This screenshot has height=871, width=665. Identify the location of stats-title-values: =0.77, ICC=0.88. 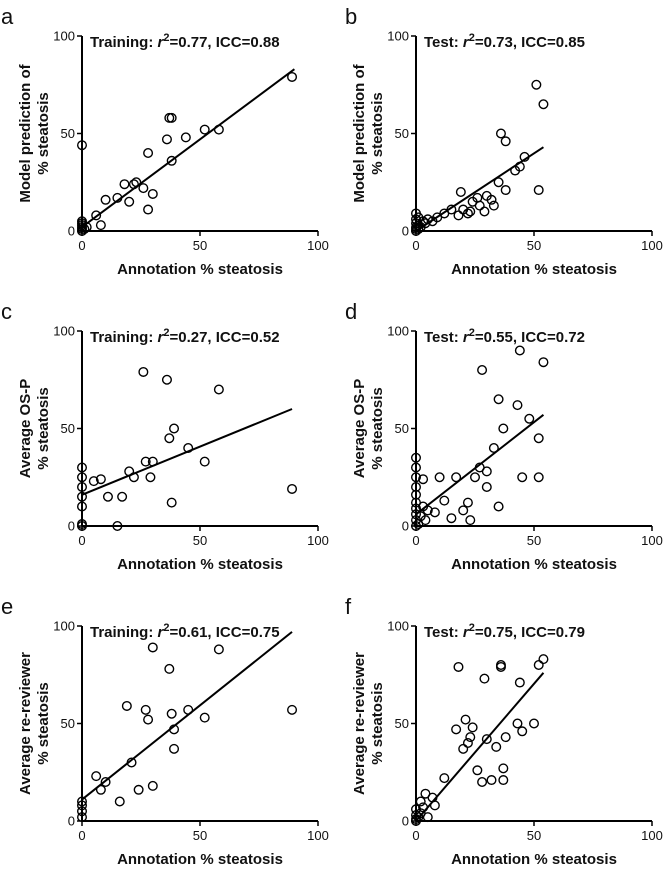
(224, 42).